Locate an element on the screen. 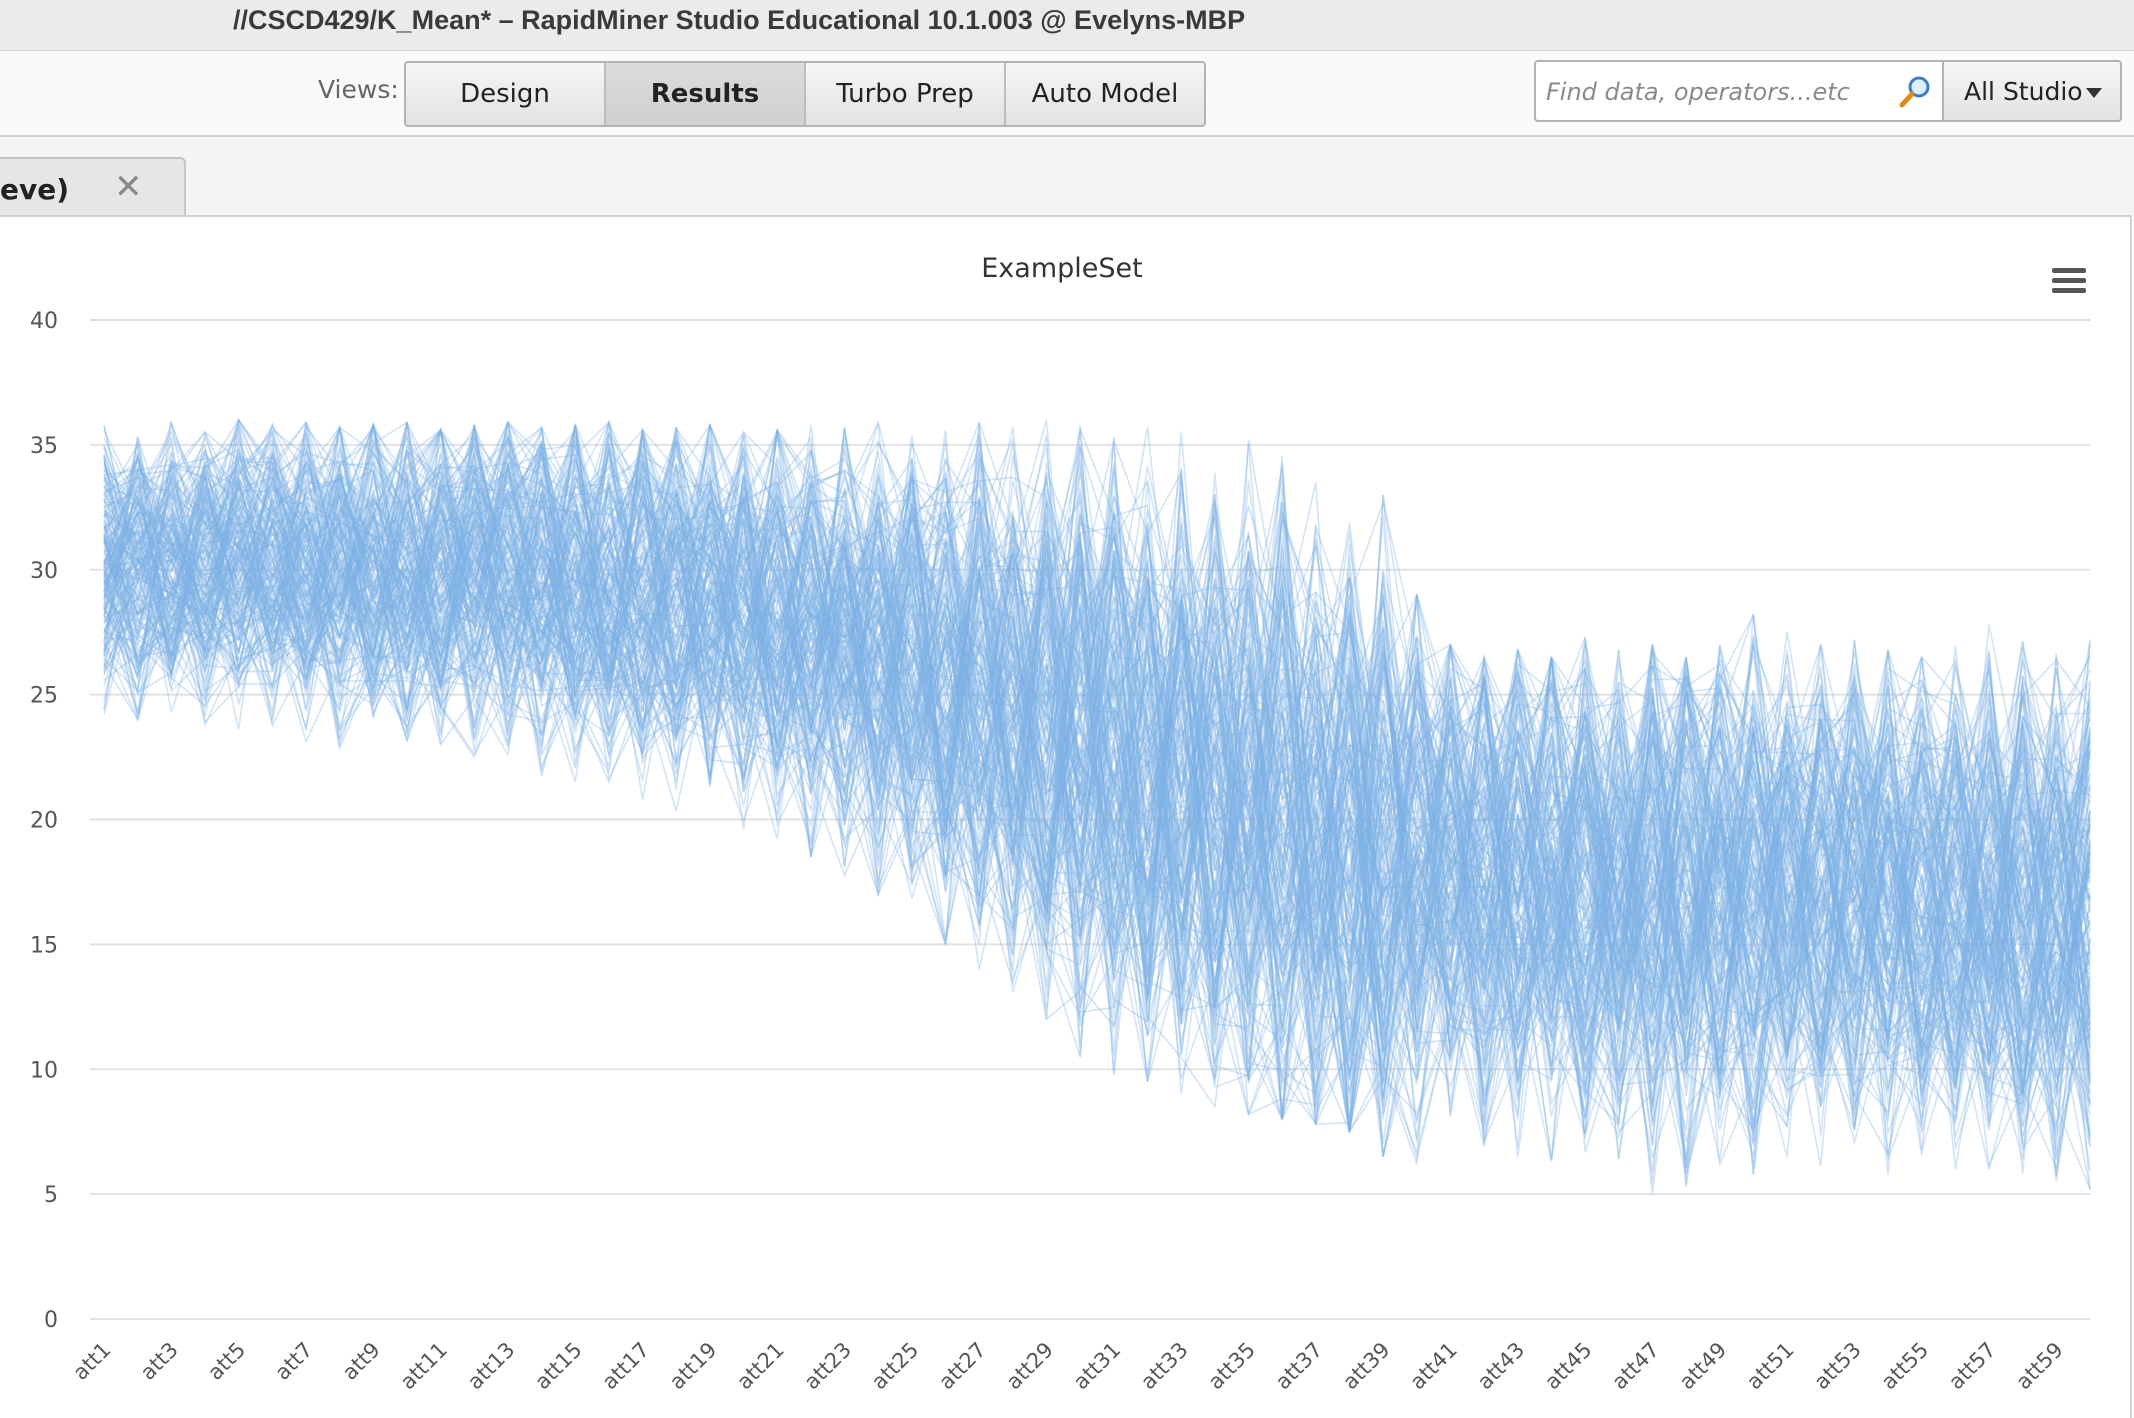 Image resolution: width=2134 pixels, height=1418 pixels. hamburger-menu-icon is located at coordinates (2069, 281).